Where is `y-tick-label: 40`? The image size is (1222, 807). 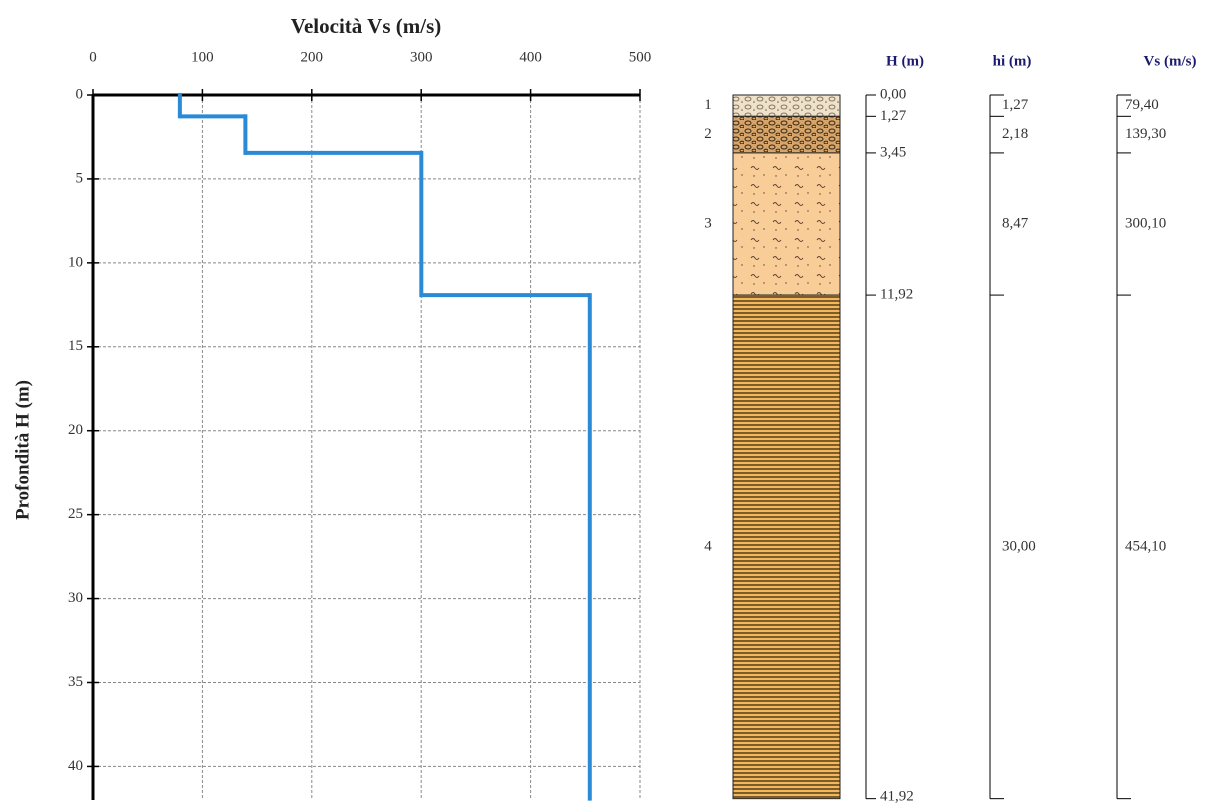 y-tick-label: 40 is located at coordinates (75, 766).